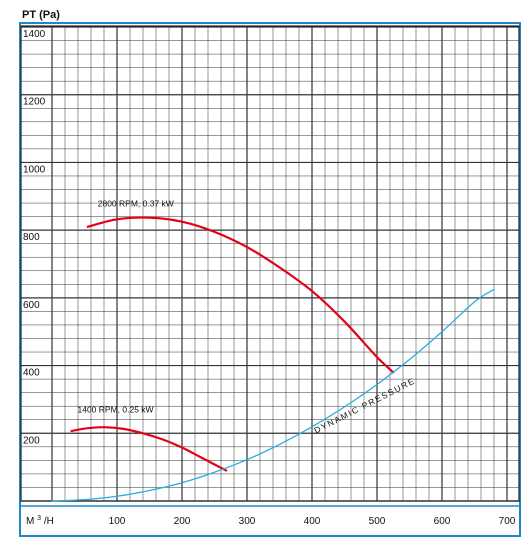 The height and width of the screenshot is (549, 525). I want to click on x-tick-label: 500, so click(377, 521).